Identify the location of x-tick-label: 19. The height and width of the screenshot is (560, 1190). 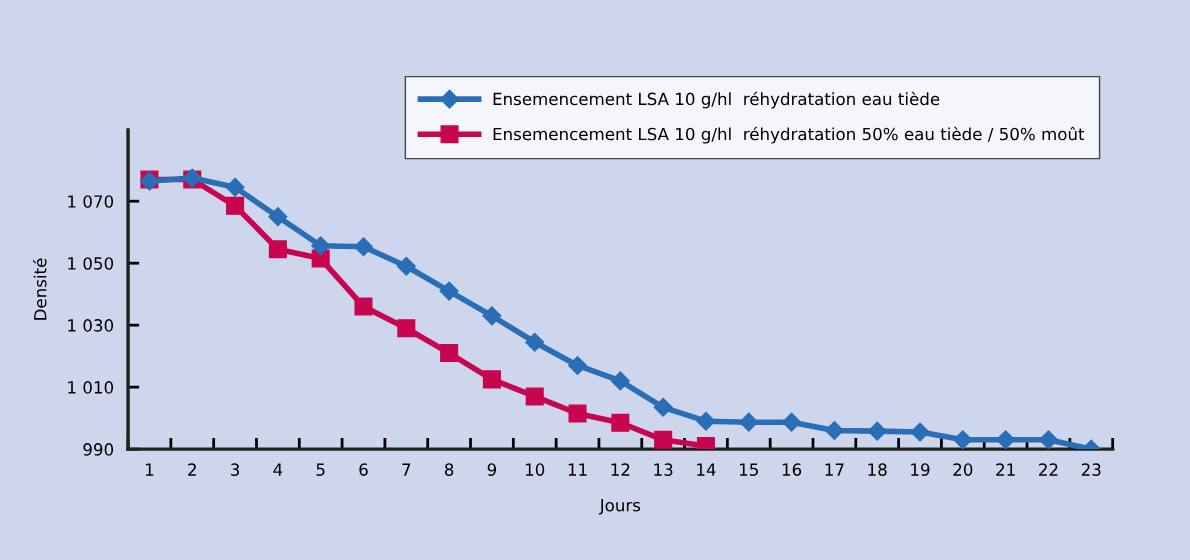
(920, 469).